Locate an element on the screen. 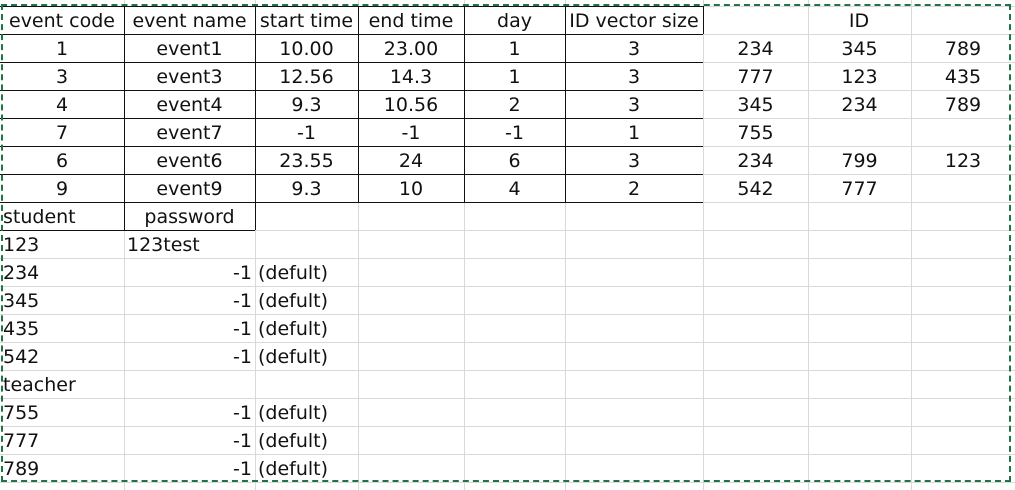  table-cell: 23.55 is located at coordinates (306, 161).